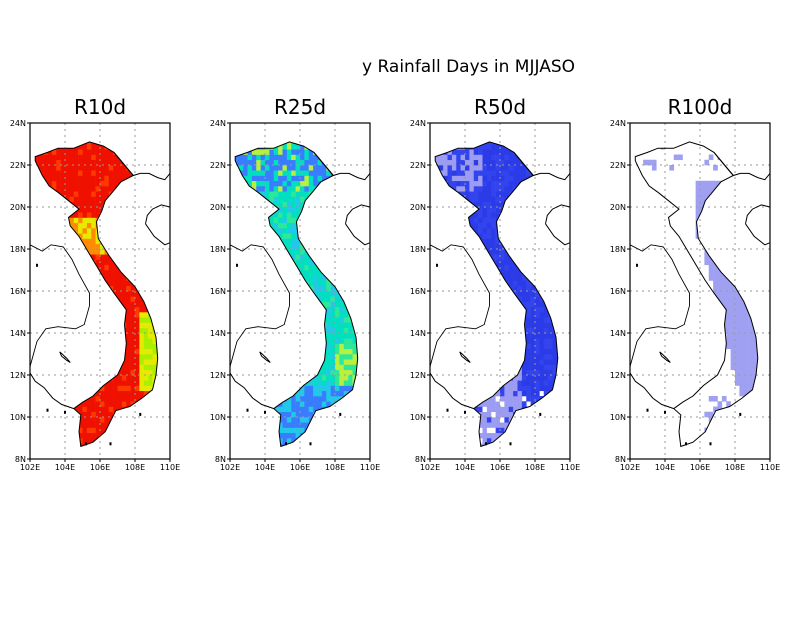 The image size is (800, 618). I want to click on panel-title: R25d, so click(300, 107).